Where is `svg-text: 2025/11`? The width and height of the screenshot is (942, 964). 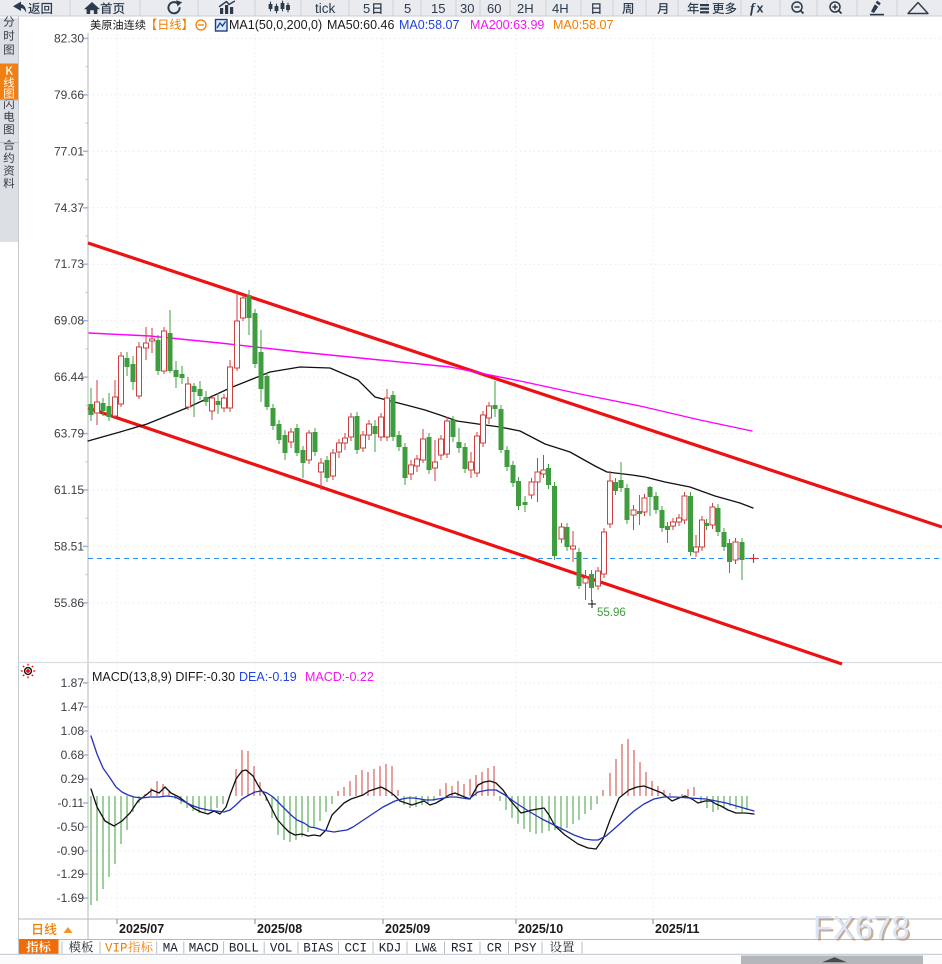
svg-text: 2025/11 is located at coordinates (677, 929).